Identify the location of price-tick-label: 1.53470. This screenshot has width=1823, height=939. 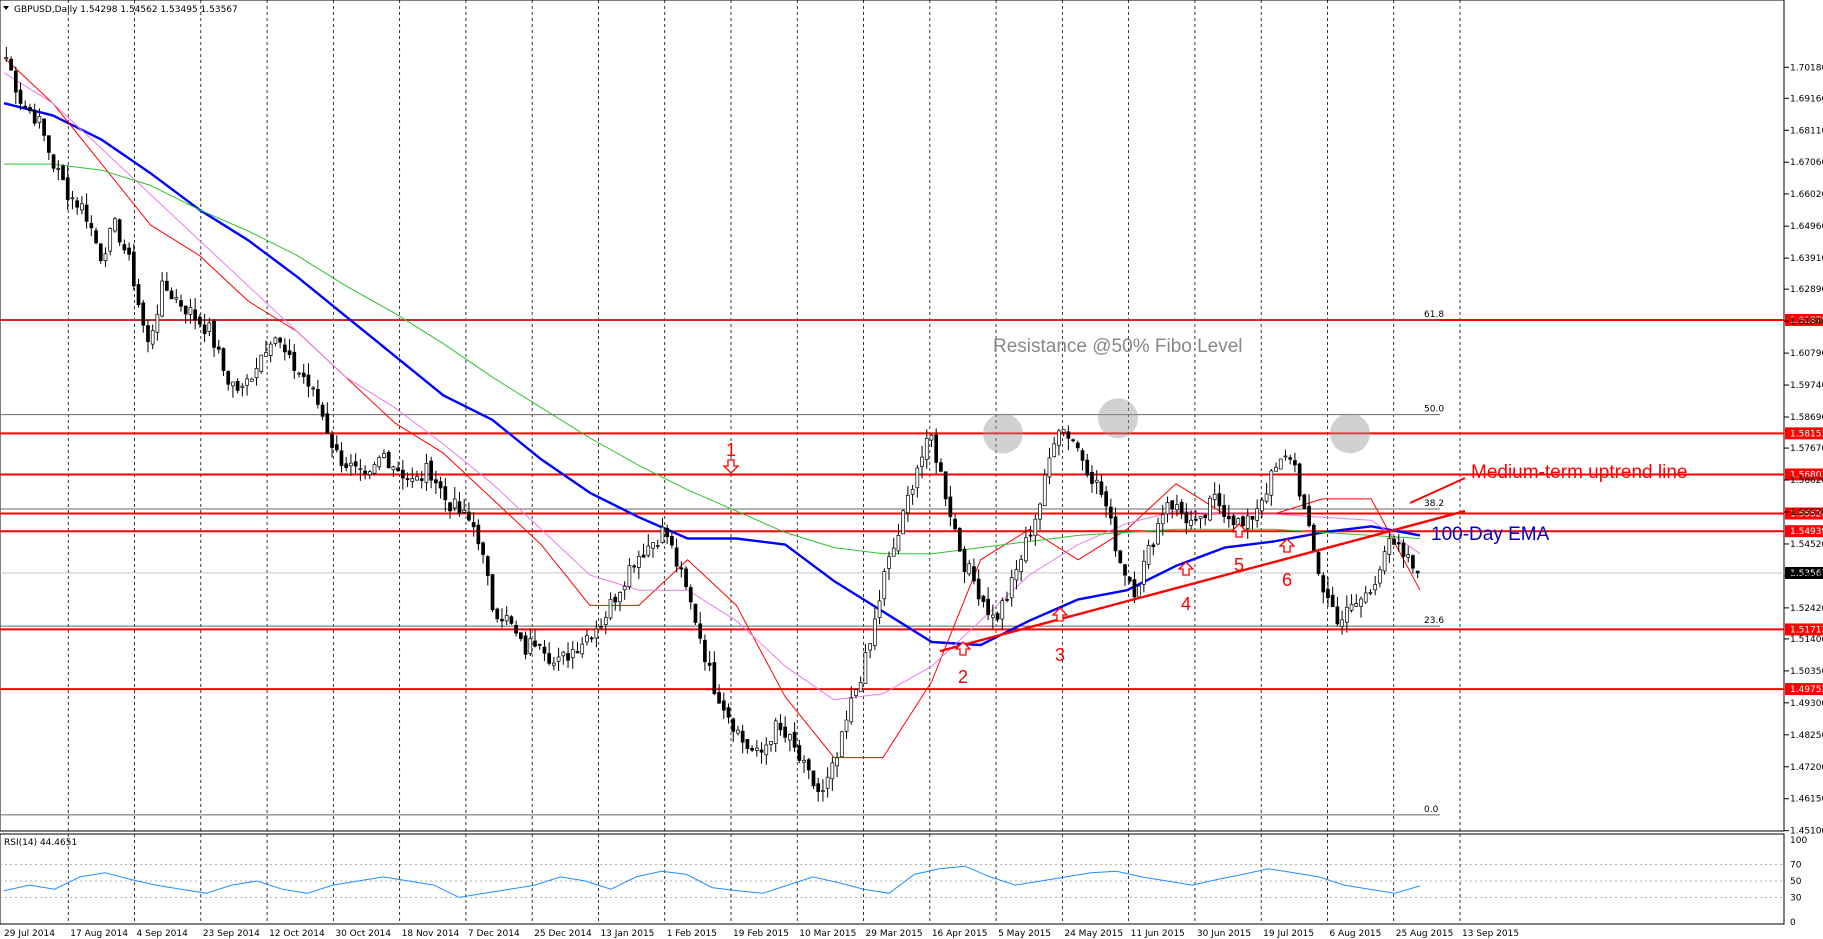
(1806, 577).